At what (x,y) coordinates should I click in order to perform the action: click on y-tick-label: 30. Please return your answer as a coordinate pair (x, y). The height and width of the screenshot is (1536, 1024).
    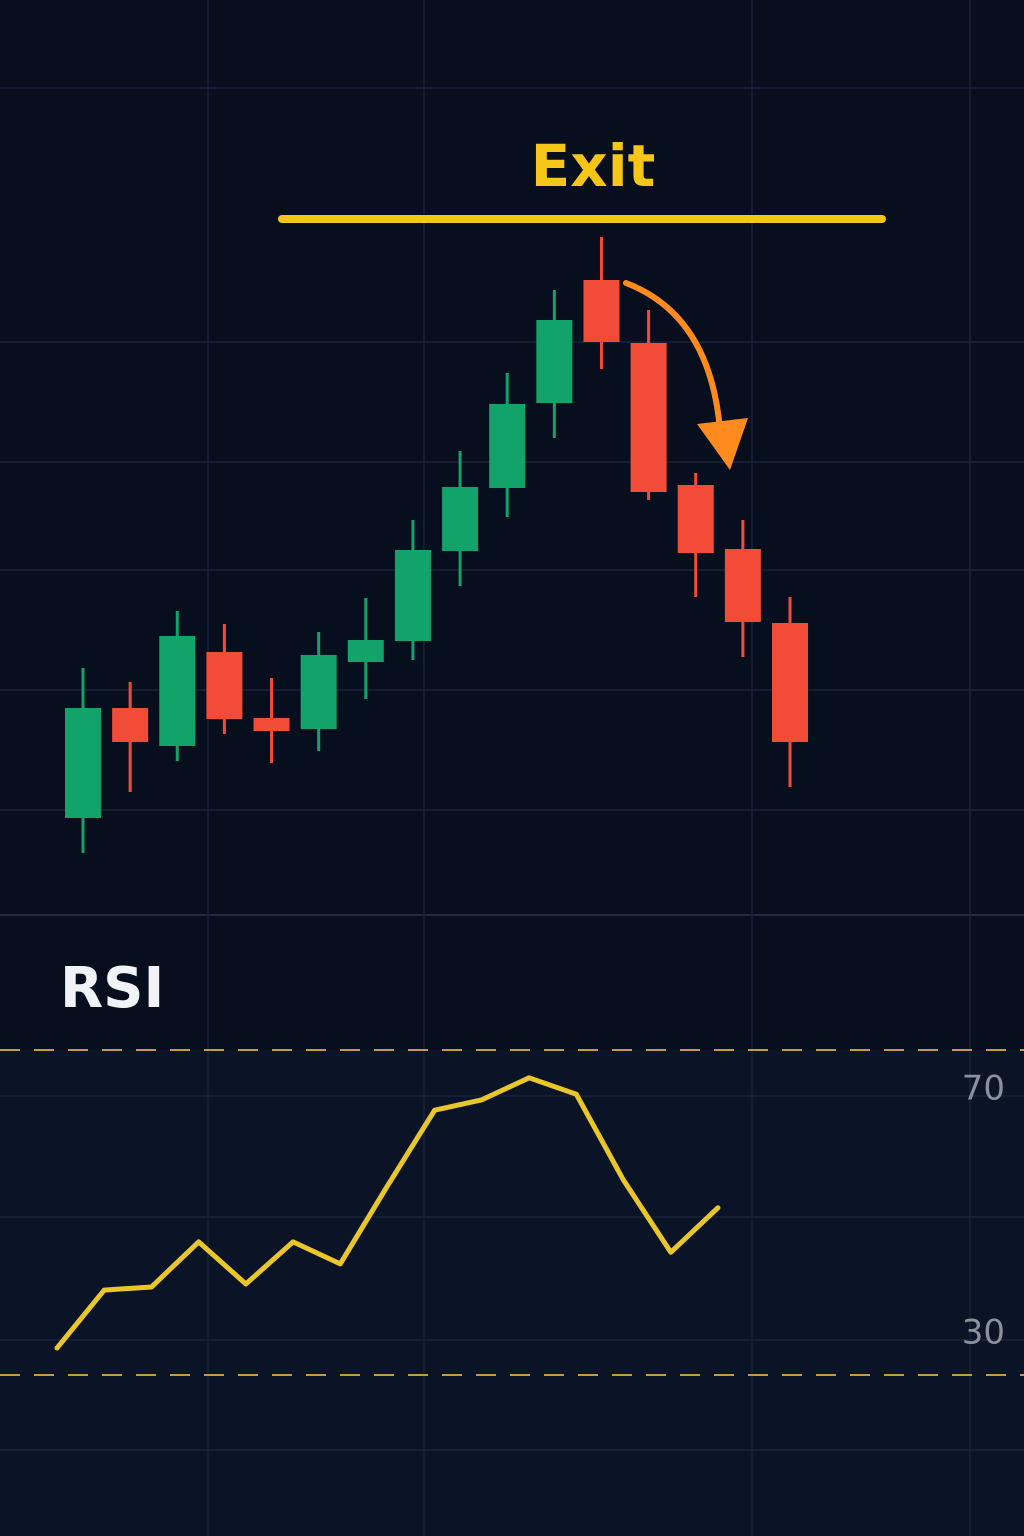
    Looking at the image, I should click on (983, 1333).